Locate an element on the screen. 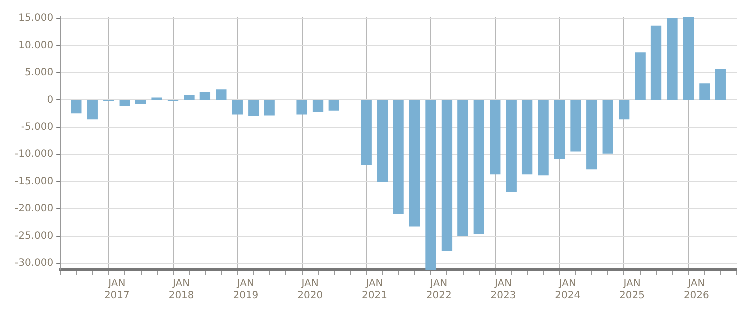  x-tick-label: JAN 2020 is located at coordinates (311, 290).